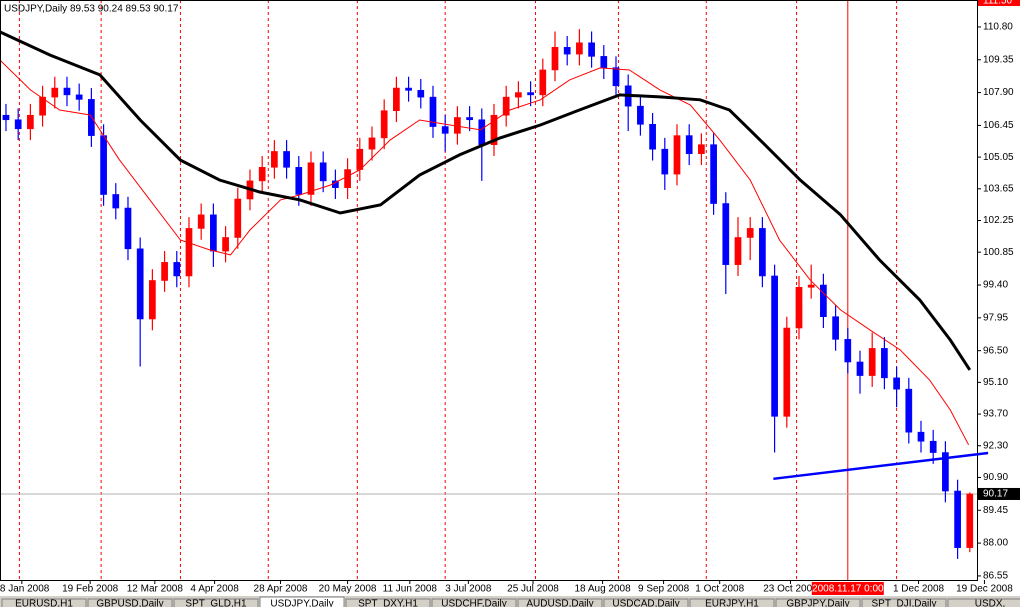 The width and height of the screenshot is (1020, 607). Describe the element at coordinates (995, 494) in the screenshot. I see `last-price-label: 90.17` at that location.